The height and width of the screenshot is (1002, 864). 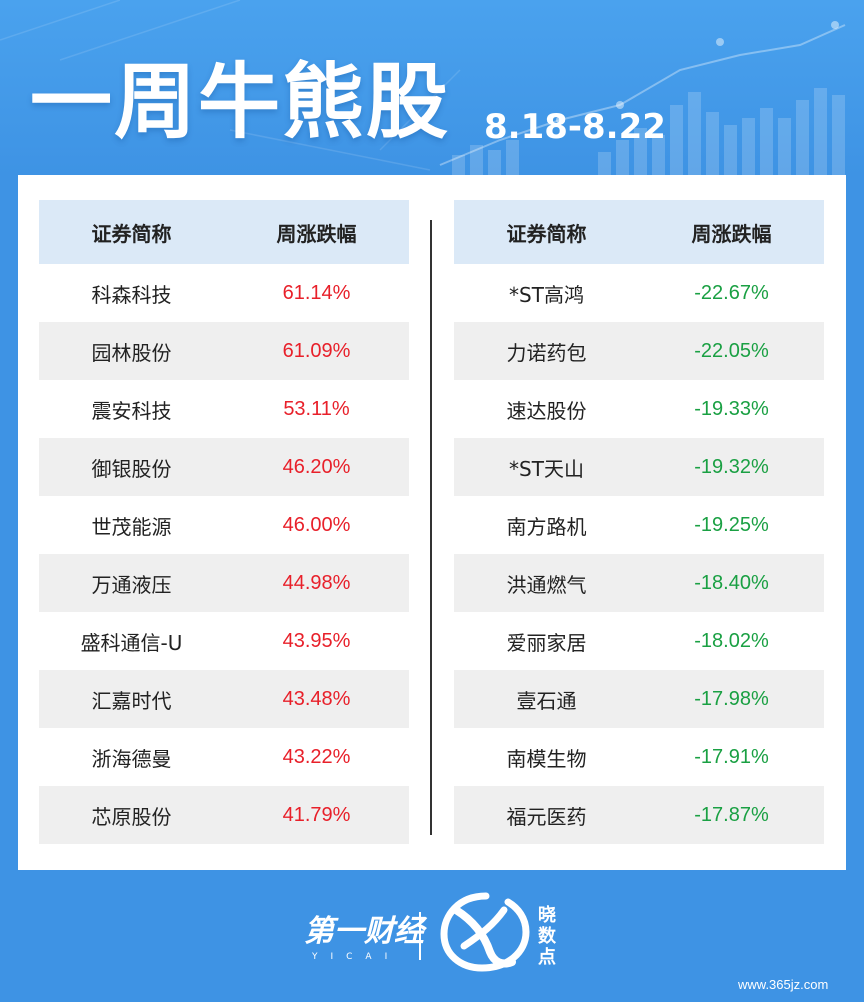 What do you see at coordinates (131, 816) in the screenshot?
I see `stock-name: 芯原股份` at bounding box center [131, 816].